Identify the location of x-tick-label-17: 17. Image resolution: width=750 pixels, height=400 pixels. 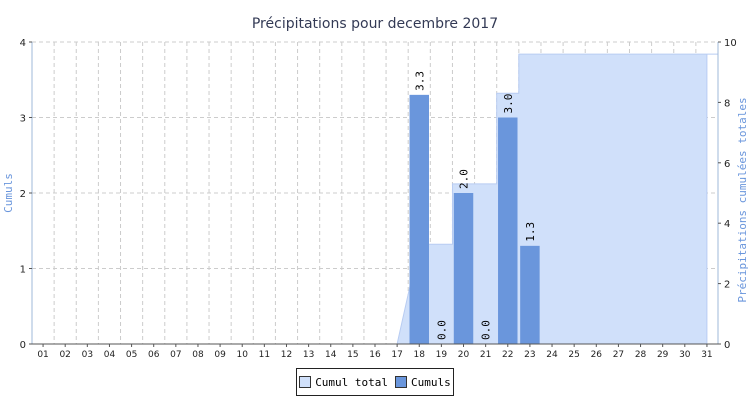
(396, 355).